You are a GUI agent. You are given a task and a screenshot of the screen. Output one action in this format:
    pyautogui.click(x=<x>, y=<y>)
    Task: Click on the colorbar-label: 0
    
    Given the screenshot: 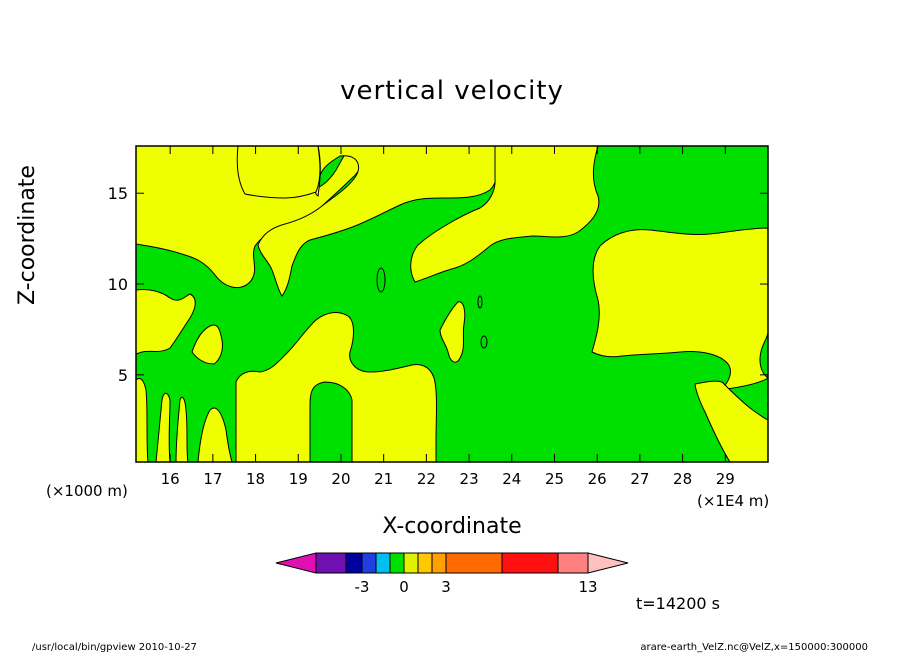 What is the action you would take?
    pyautogui.click(x=404, y=587)
    